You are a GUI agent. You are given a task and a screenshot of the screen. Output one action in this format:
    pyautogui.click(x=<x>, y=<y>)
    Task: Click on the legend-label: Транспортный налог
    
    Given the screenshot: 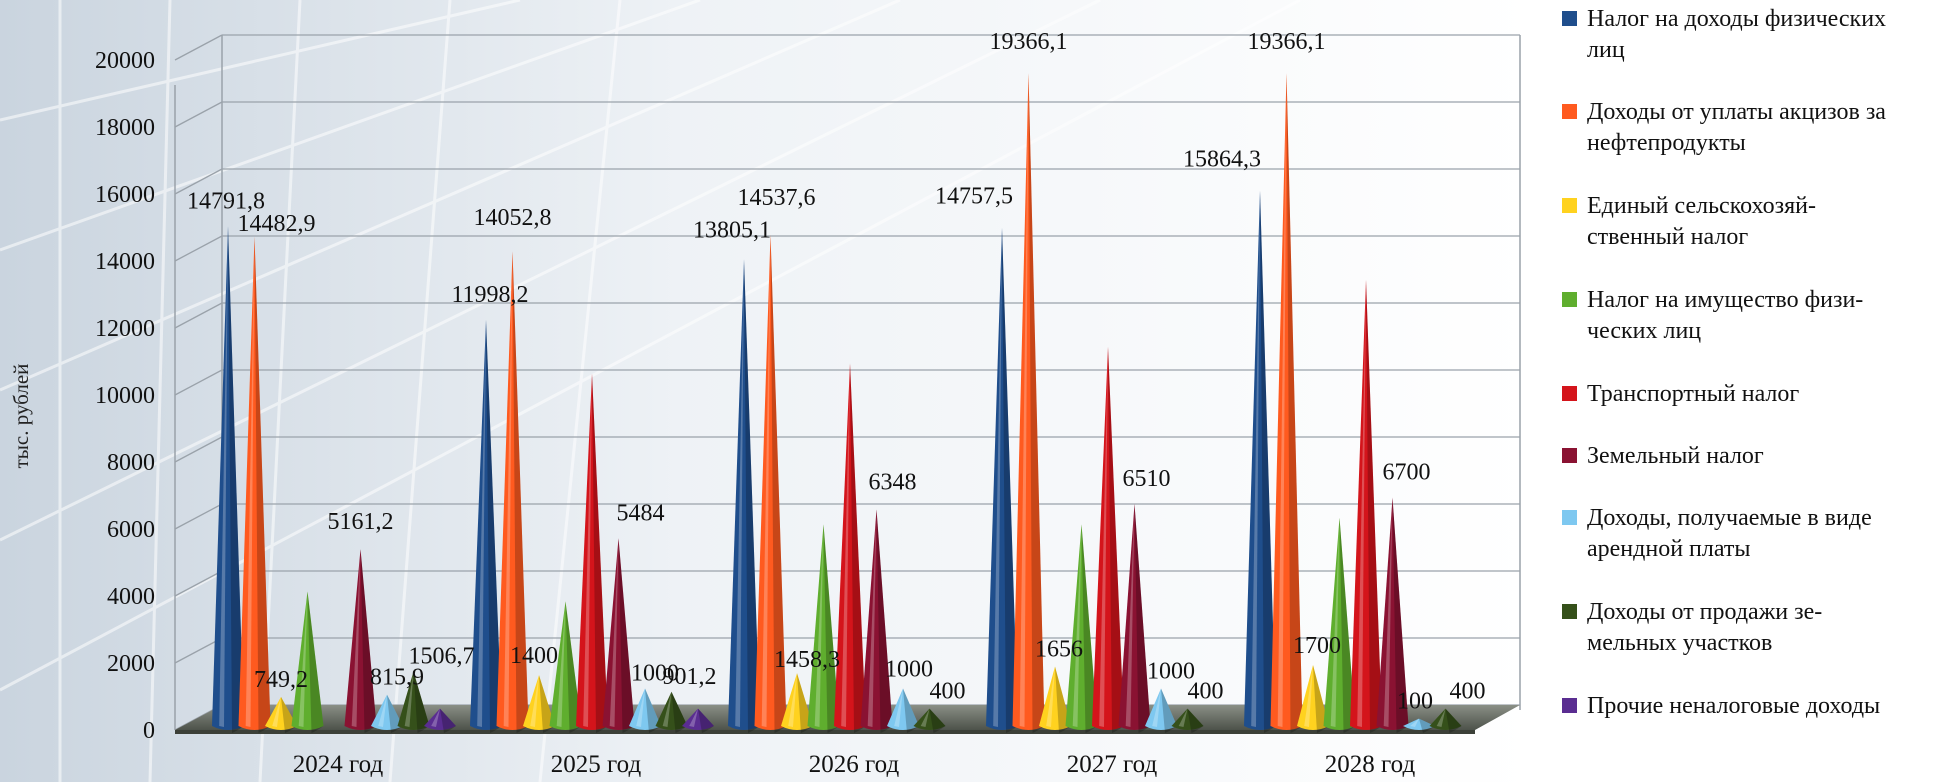 What is the action you would take?
    pyautogui.click(x=1693, y=394)
    